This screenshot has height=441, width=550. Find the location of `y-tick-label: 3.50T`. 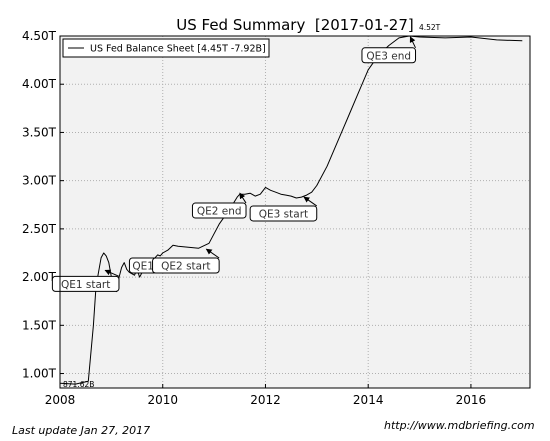

y-tick-label: 3.50T is located at coordinates (39, 132).